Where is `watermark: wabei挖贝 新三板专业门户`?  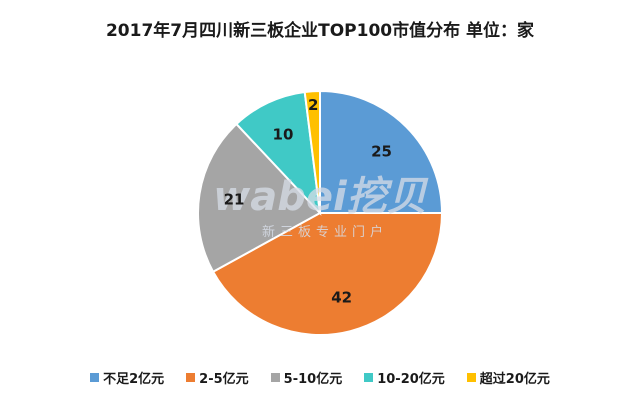 watermark: wabei挖贝 新三板专业门户 is located at coordinates (320, 207).